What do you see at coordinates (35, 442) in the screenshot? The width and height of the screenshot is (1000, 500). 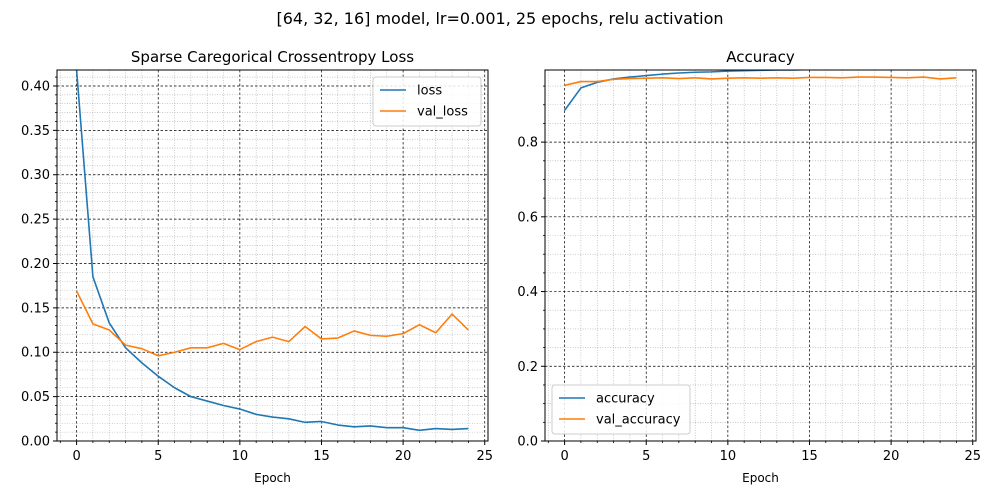 I see `y-tick-label: 0.00` at bounding box center [35, 442].